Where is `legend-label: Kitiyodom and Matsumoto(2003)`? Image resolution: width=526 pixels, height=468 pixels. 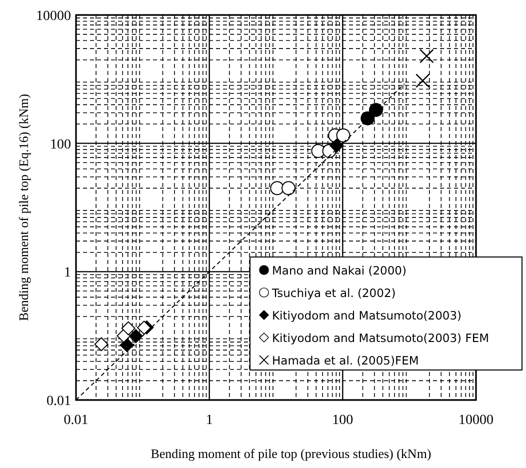 legend-label: Kitiyodom and Matsumoto(2003) is located at coordinates (367, 315).